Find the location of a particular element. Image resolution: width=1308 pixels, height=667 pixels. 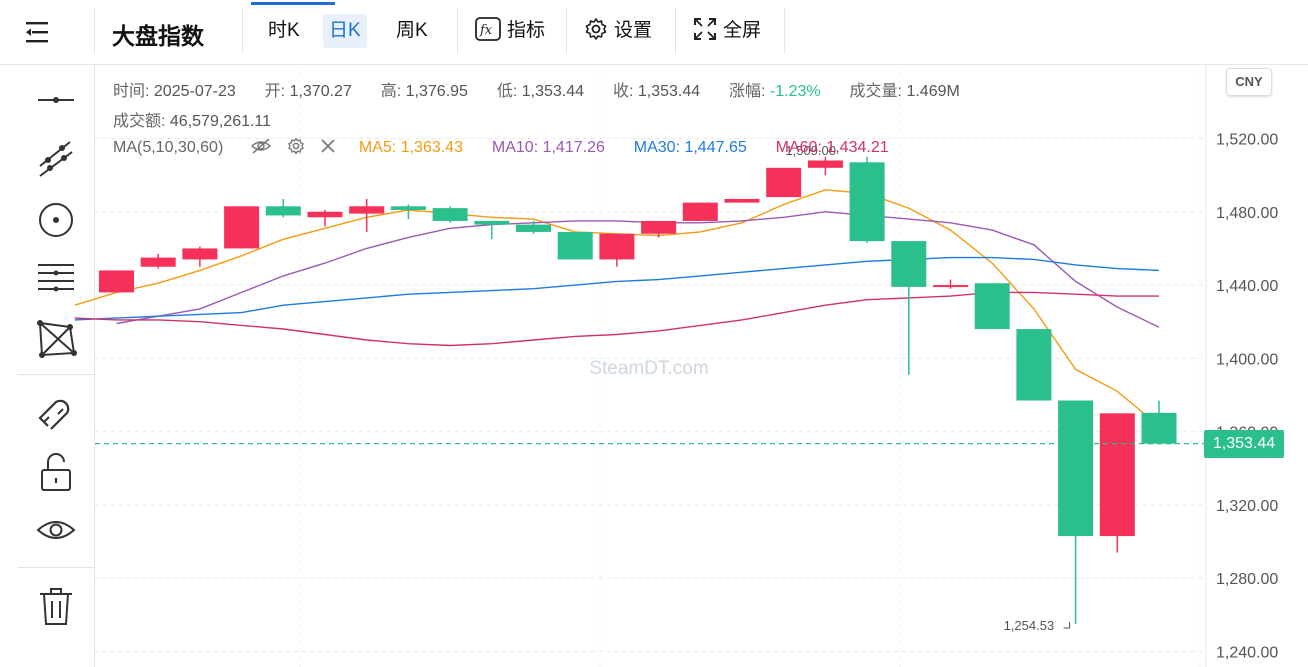

turnover-label: 成交额: is located at coordinates (139, 121).